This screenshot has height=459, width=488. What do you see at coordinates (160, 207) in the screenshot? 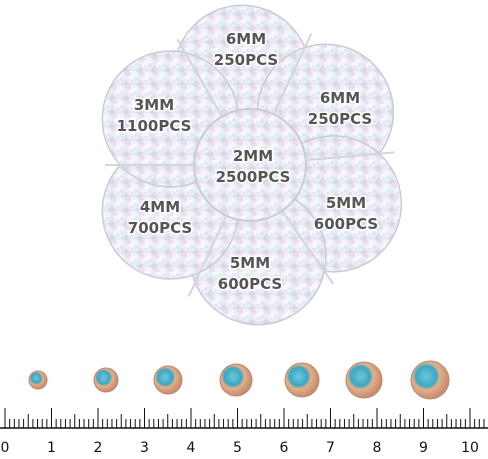
I see `compartment-size: 4MM` at bounding box center [160, 207].